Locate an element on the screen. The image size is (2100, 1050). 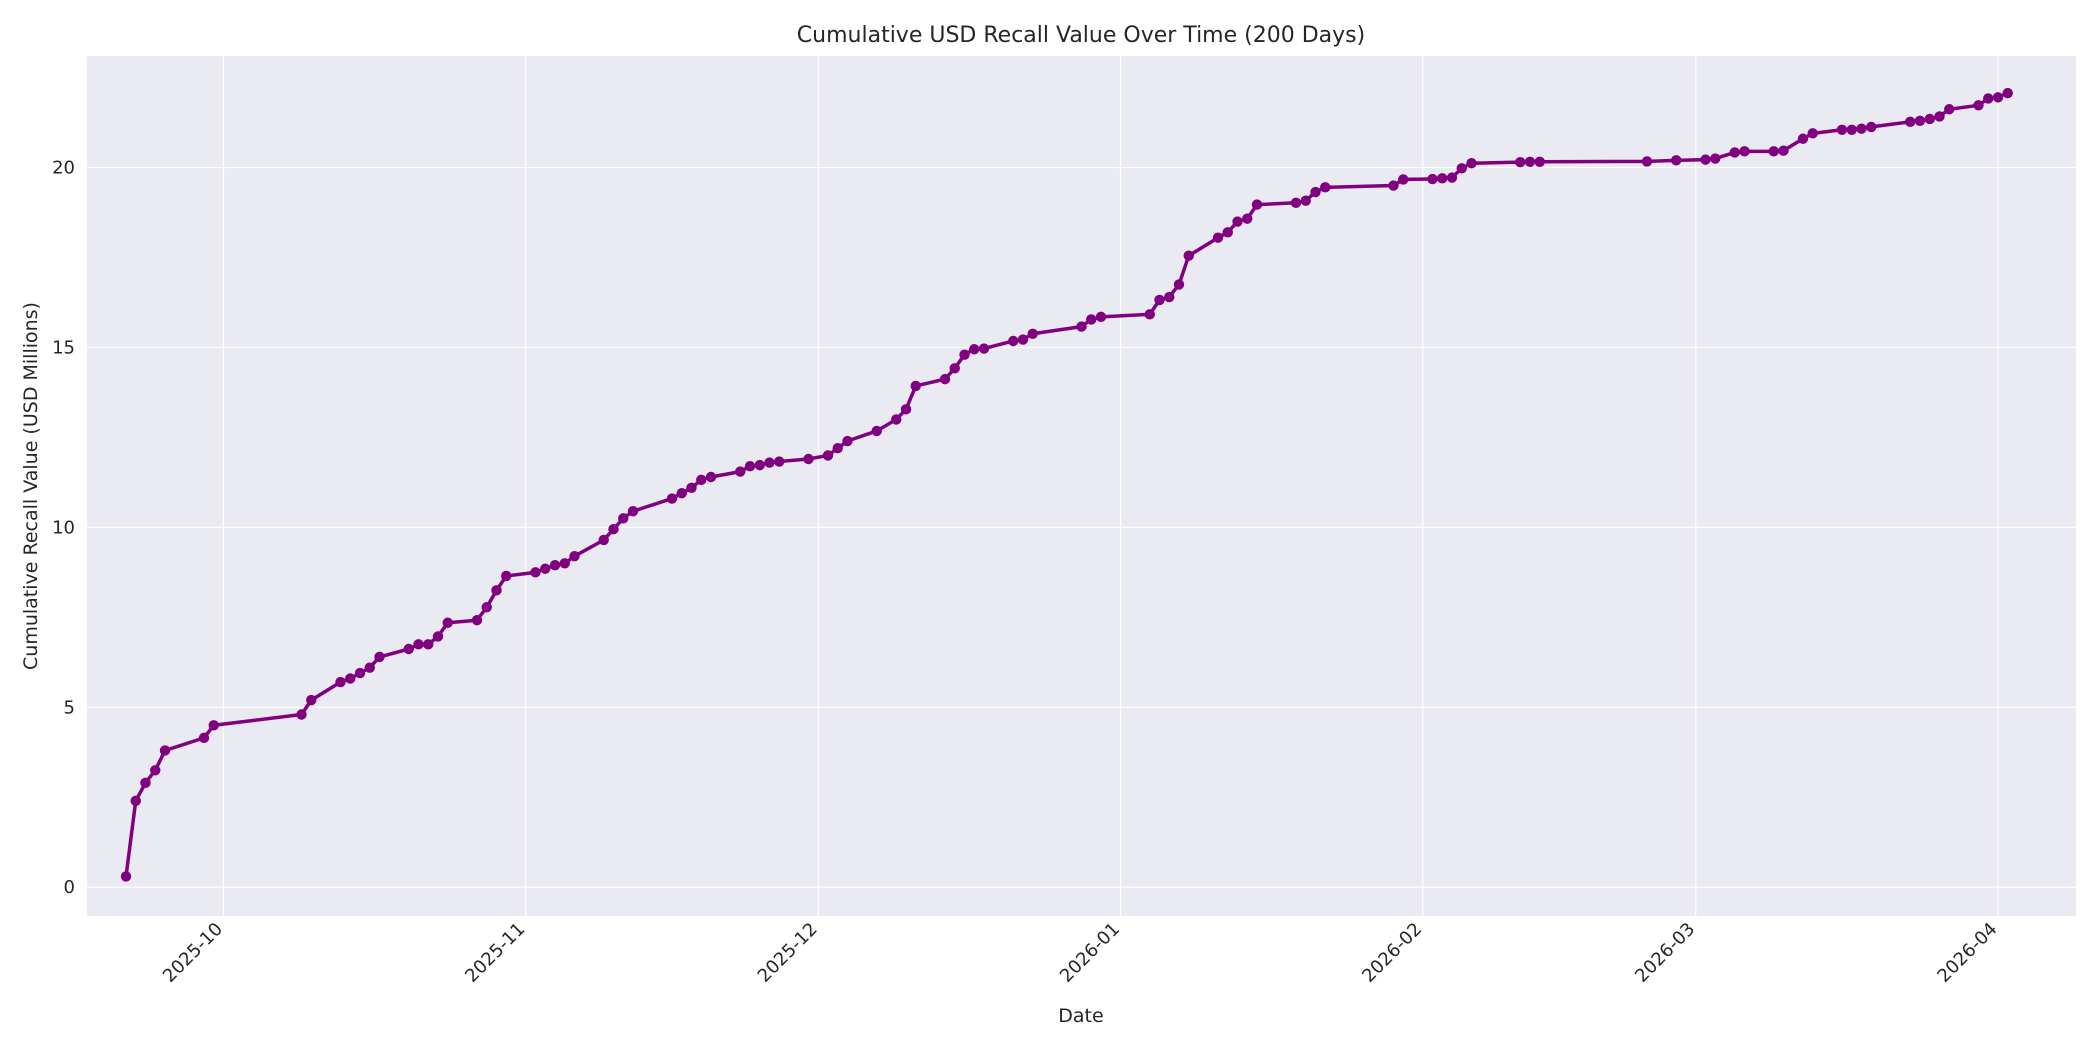
y-tick-label: 15 is located at coordinates (63, 347).